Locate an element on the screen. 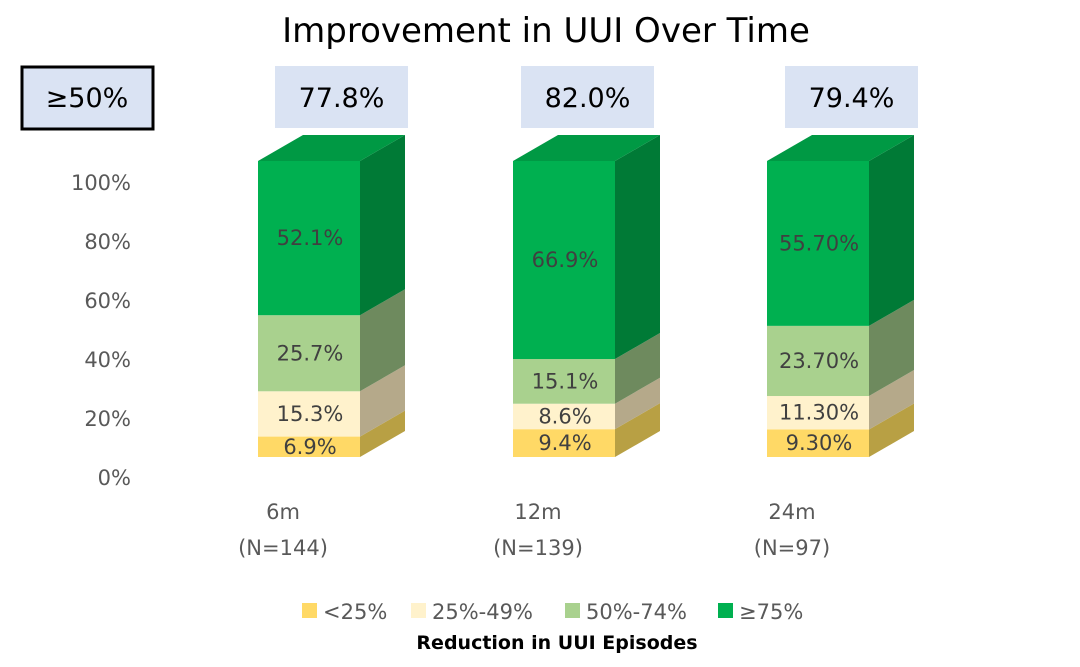 The width and height of the screenshot is (1080, 667). data-label: 15.3% is located at coordinates (310, 414).